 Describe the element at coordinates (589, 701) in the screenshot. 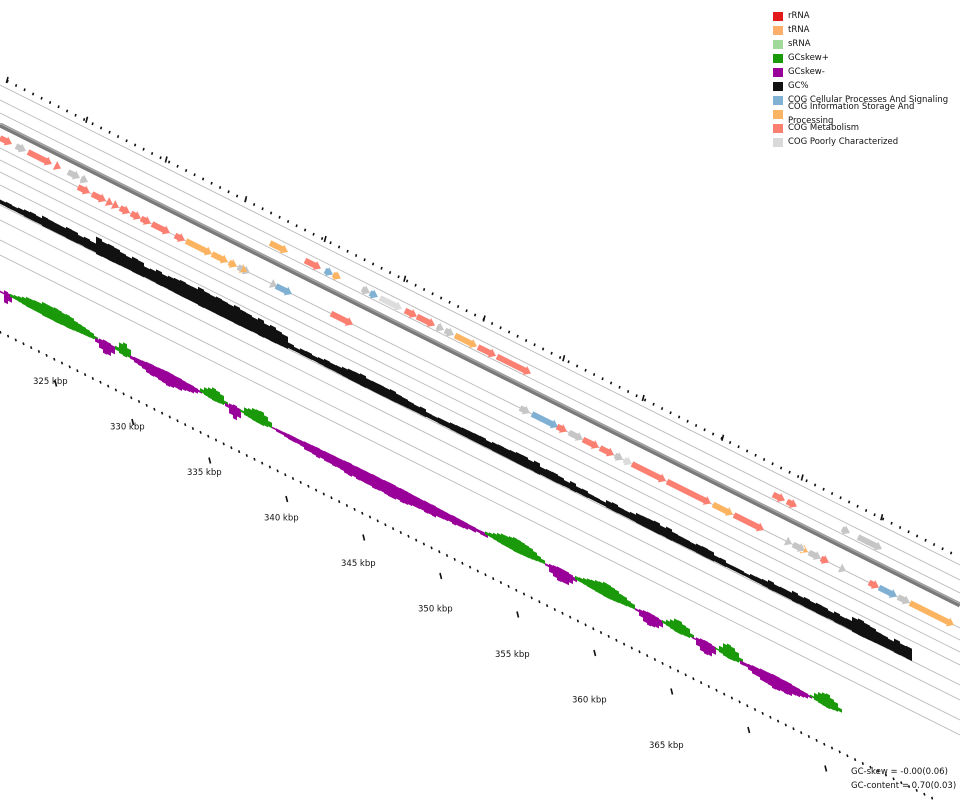

I see `kbp-label: 360 kbp` at that location.